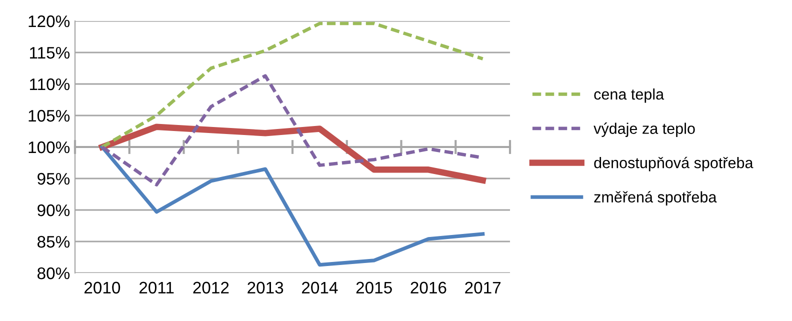 The height and width of the screenshot is (321, 792). Describe the element at coordinates (49, 116) in the screenshot. I see `y-tick-label: 105%` at that location.